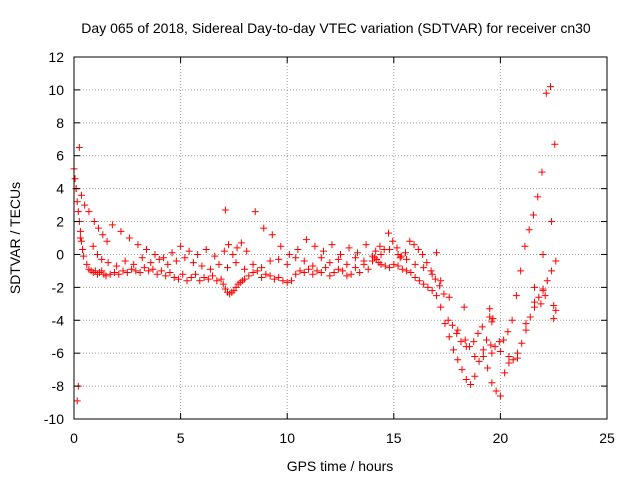  Describe the element at coordinates (58, 353) in the screenshot. I see `y-tick-label: -6` at that location.